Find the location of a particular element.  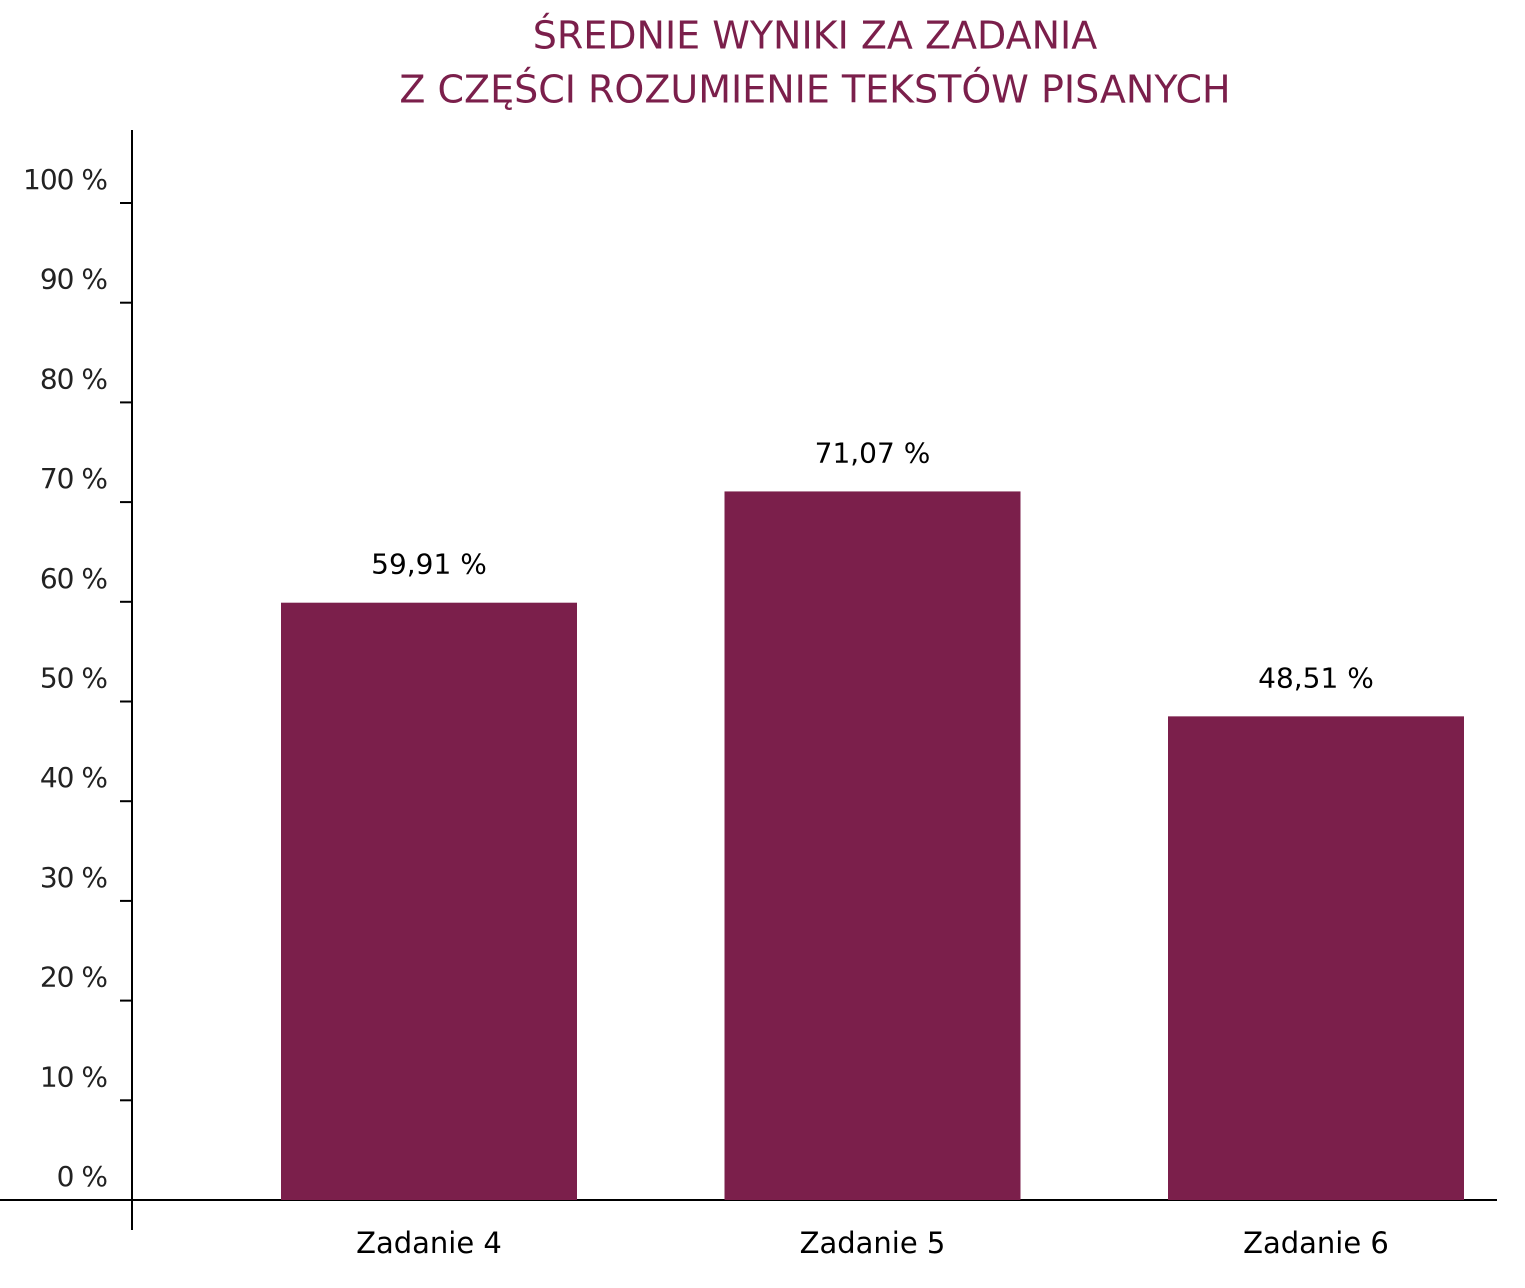

y-tick-label: 40 % is located at coordinates (74, 777).